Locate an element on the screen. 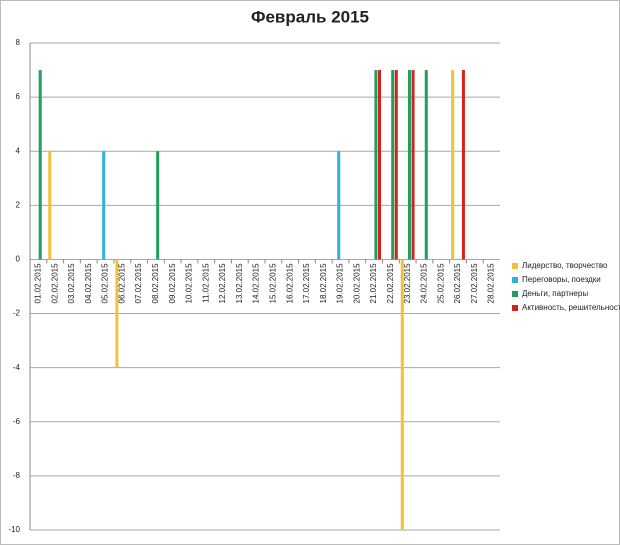 The height and width of the screenshot is (545, 620). x-tick-label: 13.02.2015 is located at coordinates (239, 283).